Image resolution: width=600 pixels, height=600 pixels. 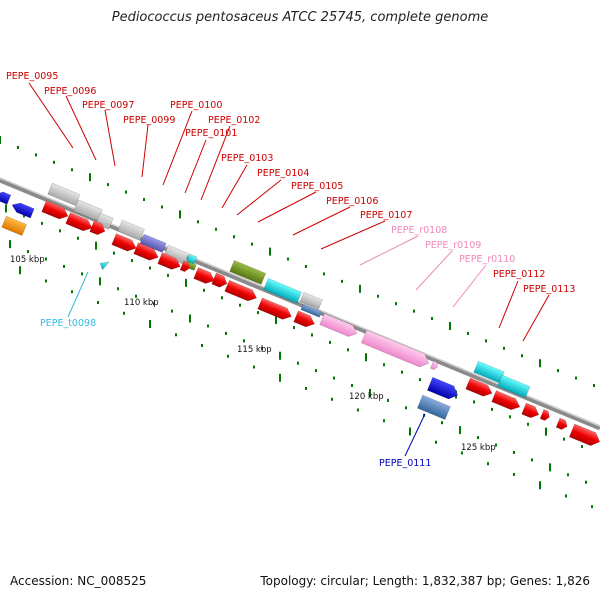 What do you see at coordinates (419, 230) in the screenshot?
I see `gene-label: PEPE_r0108` at bounding box center [419, 230].